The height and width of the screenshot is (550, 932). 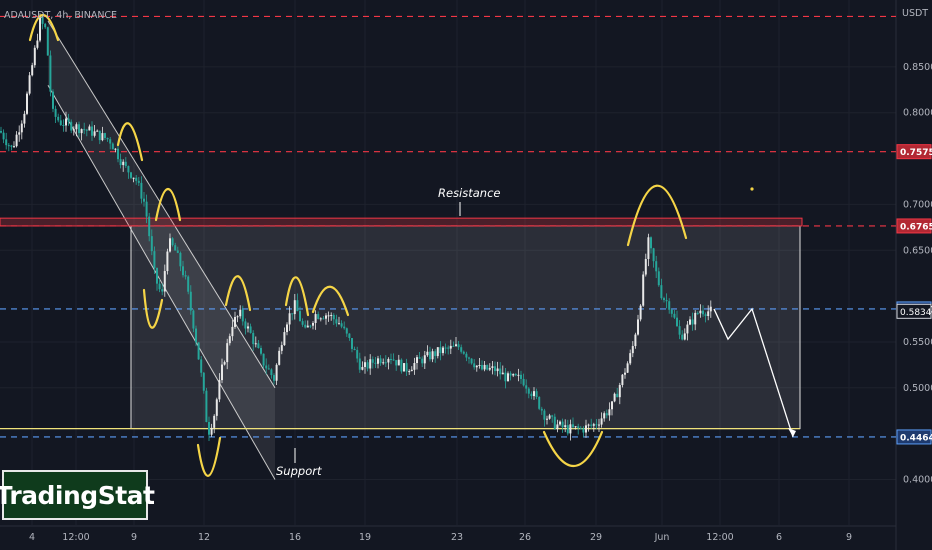 What do you see at coordinates (916, 438) in the screenshot?
I see `price-badge-label-3: 0.4464` at bounding box center [916, 438].